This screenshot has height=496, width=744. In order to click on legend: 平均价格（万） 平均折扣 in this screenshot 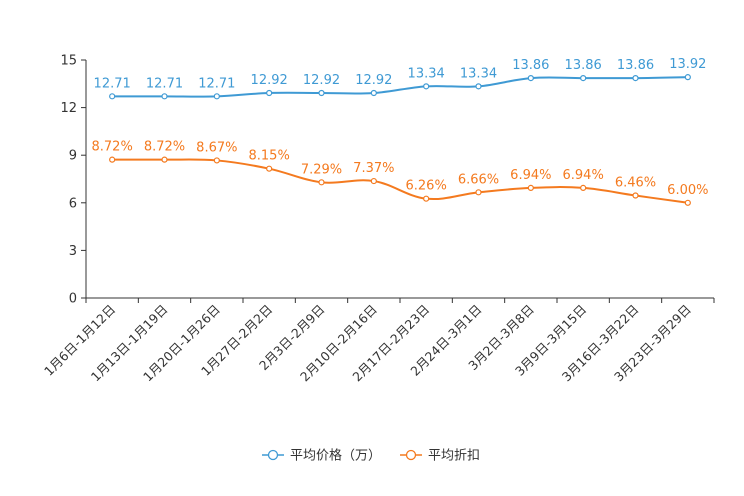, I will do `click(371, 456)`.